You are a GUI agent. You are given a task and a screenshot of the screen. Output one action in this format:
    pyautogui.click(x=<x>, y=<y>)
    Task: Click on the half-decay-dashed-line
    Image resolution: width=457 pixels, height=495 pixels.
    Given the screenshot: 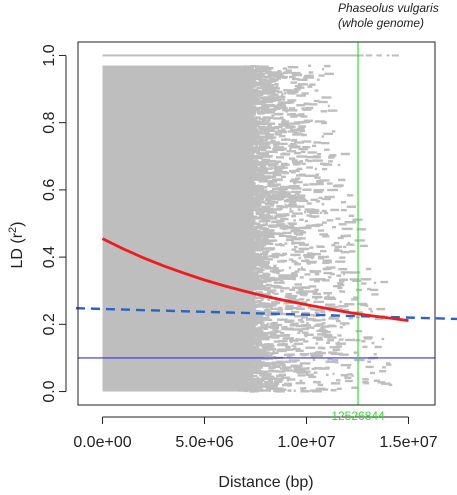 What is the action you would take?
    pyautogui.click(x=266, y=314)
    